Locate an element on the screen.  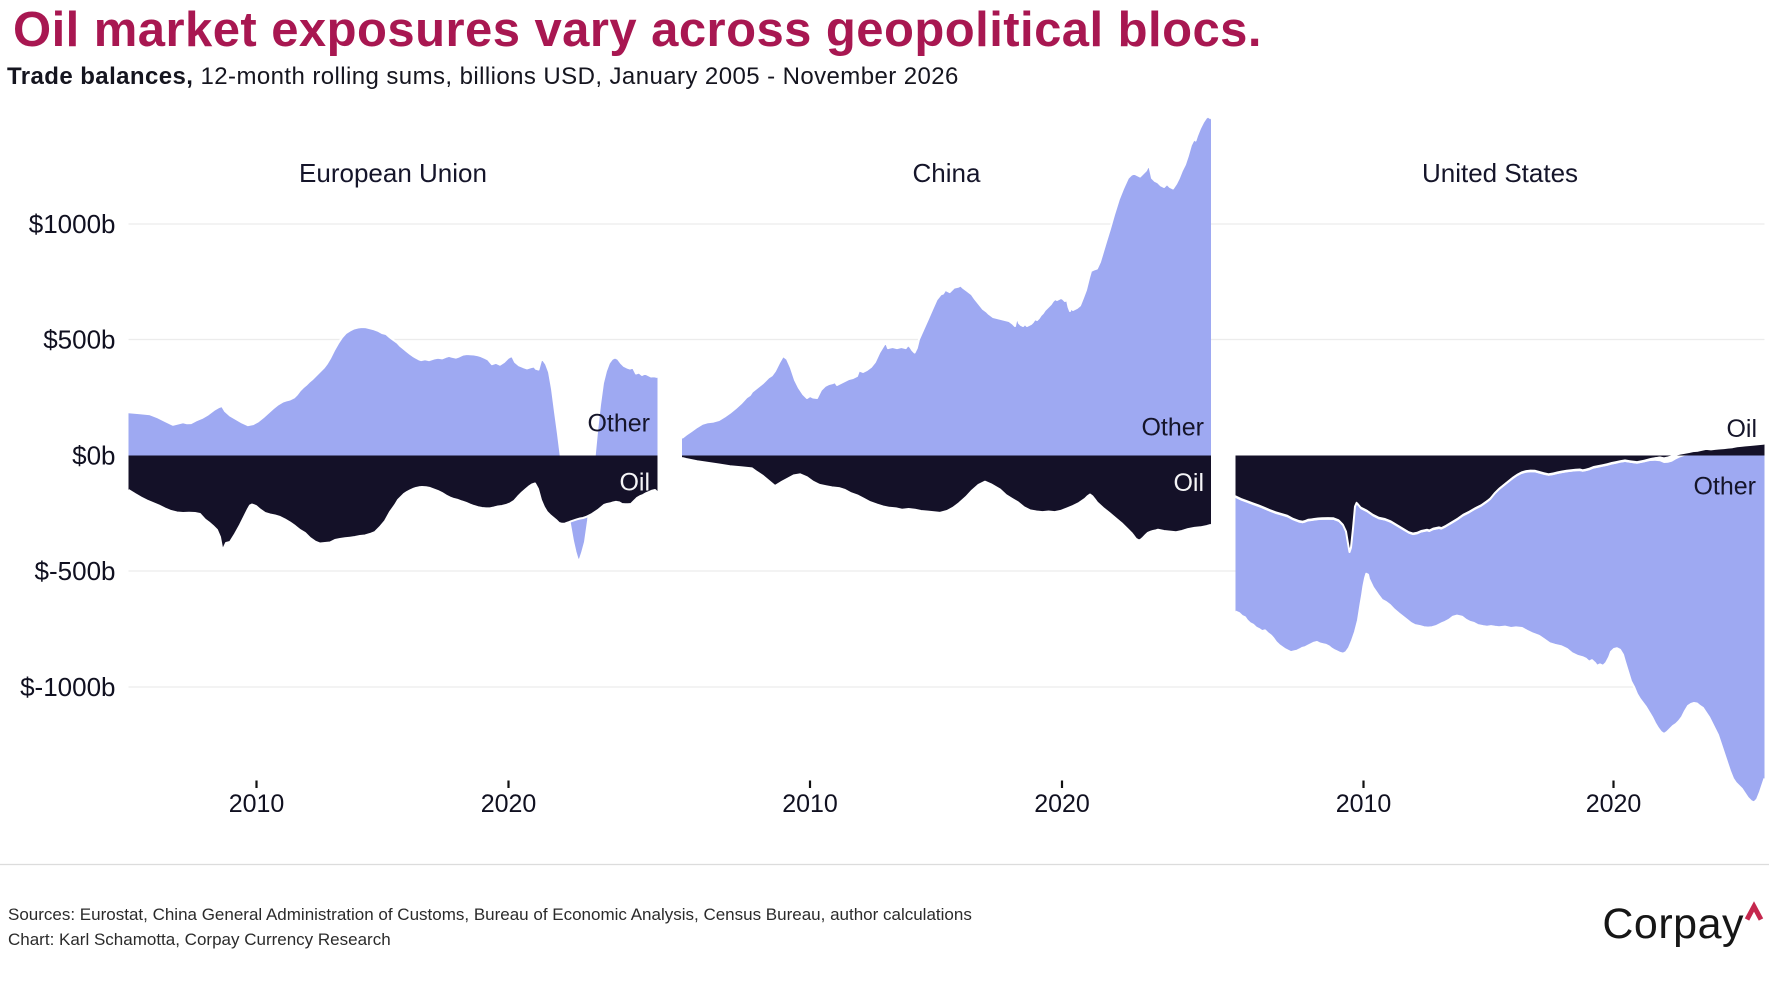
svg-text: China is located at coordinates (947, 173).